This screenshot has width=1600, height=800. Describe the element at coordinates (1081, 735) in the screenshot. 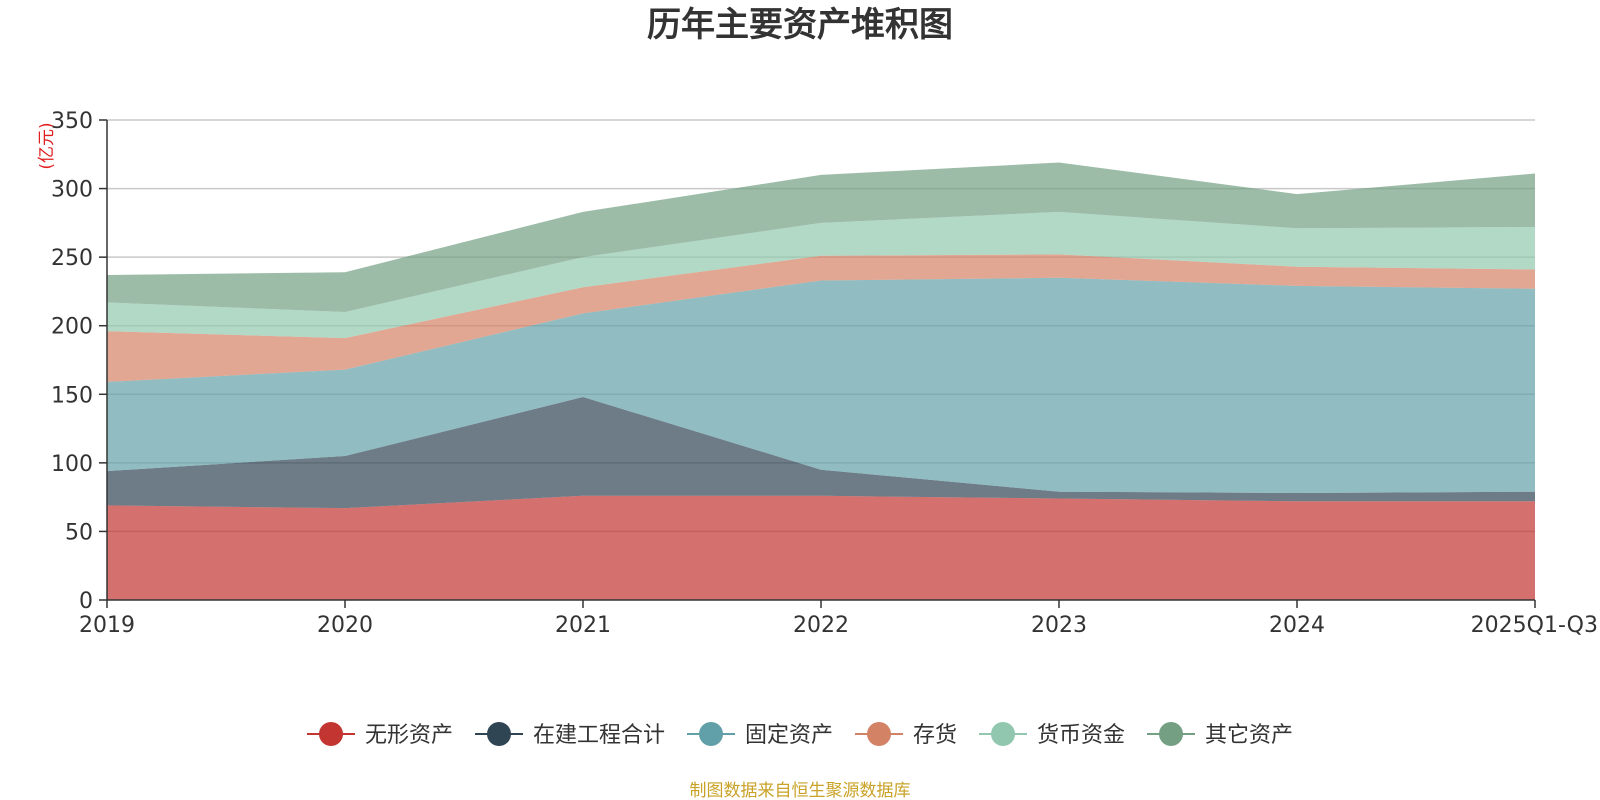

I see `legend-label: 货币资金` at that location.